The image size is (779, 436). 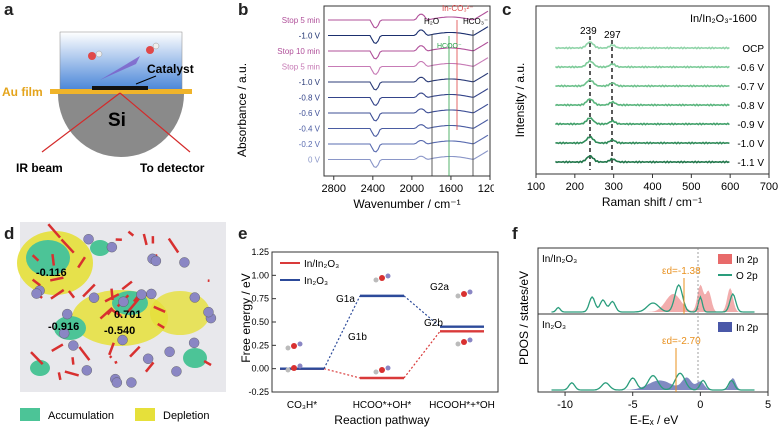 What do you see at coordinates (121, 61) in the screenshot?
I see `electrolyte` at bounding box center [121, 61].